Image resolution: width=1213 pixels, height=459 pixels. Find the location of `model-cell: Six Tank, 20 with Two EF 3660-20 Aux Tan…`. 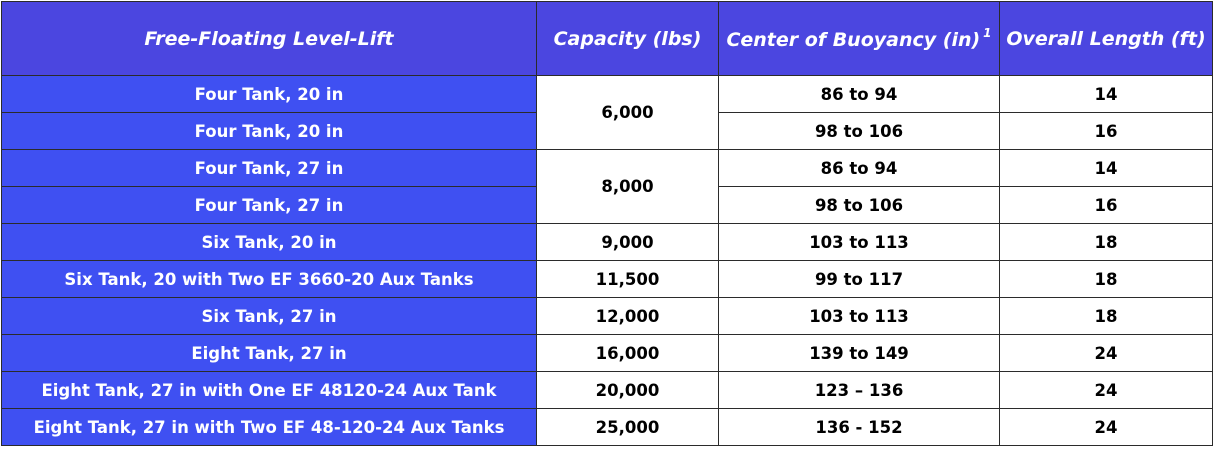

model-cell: Six Tank, 20 with Two EF 3660-20 Aux Tan… is located at coordinates (269, 279).